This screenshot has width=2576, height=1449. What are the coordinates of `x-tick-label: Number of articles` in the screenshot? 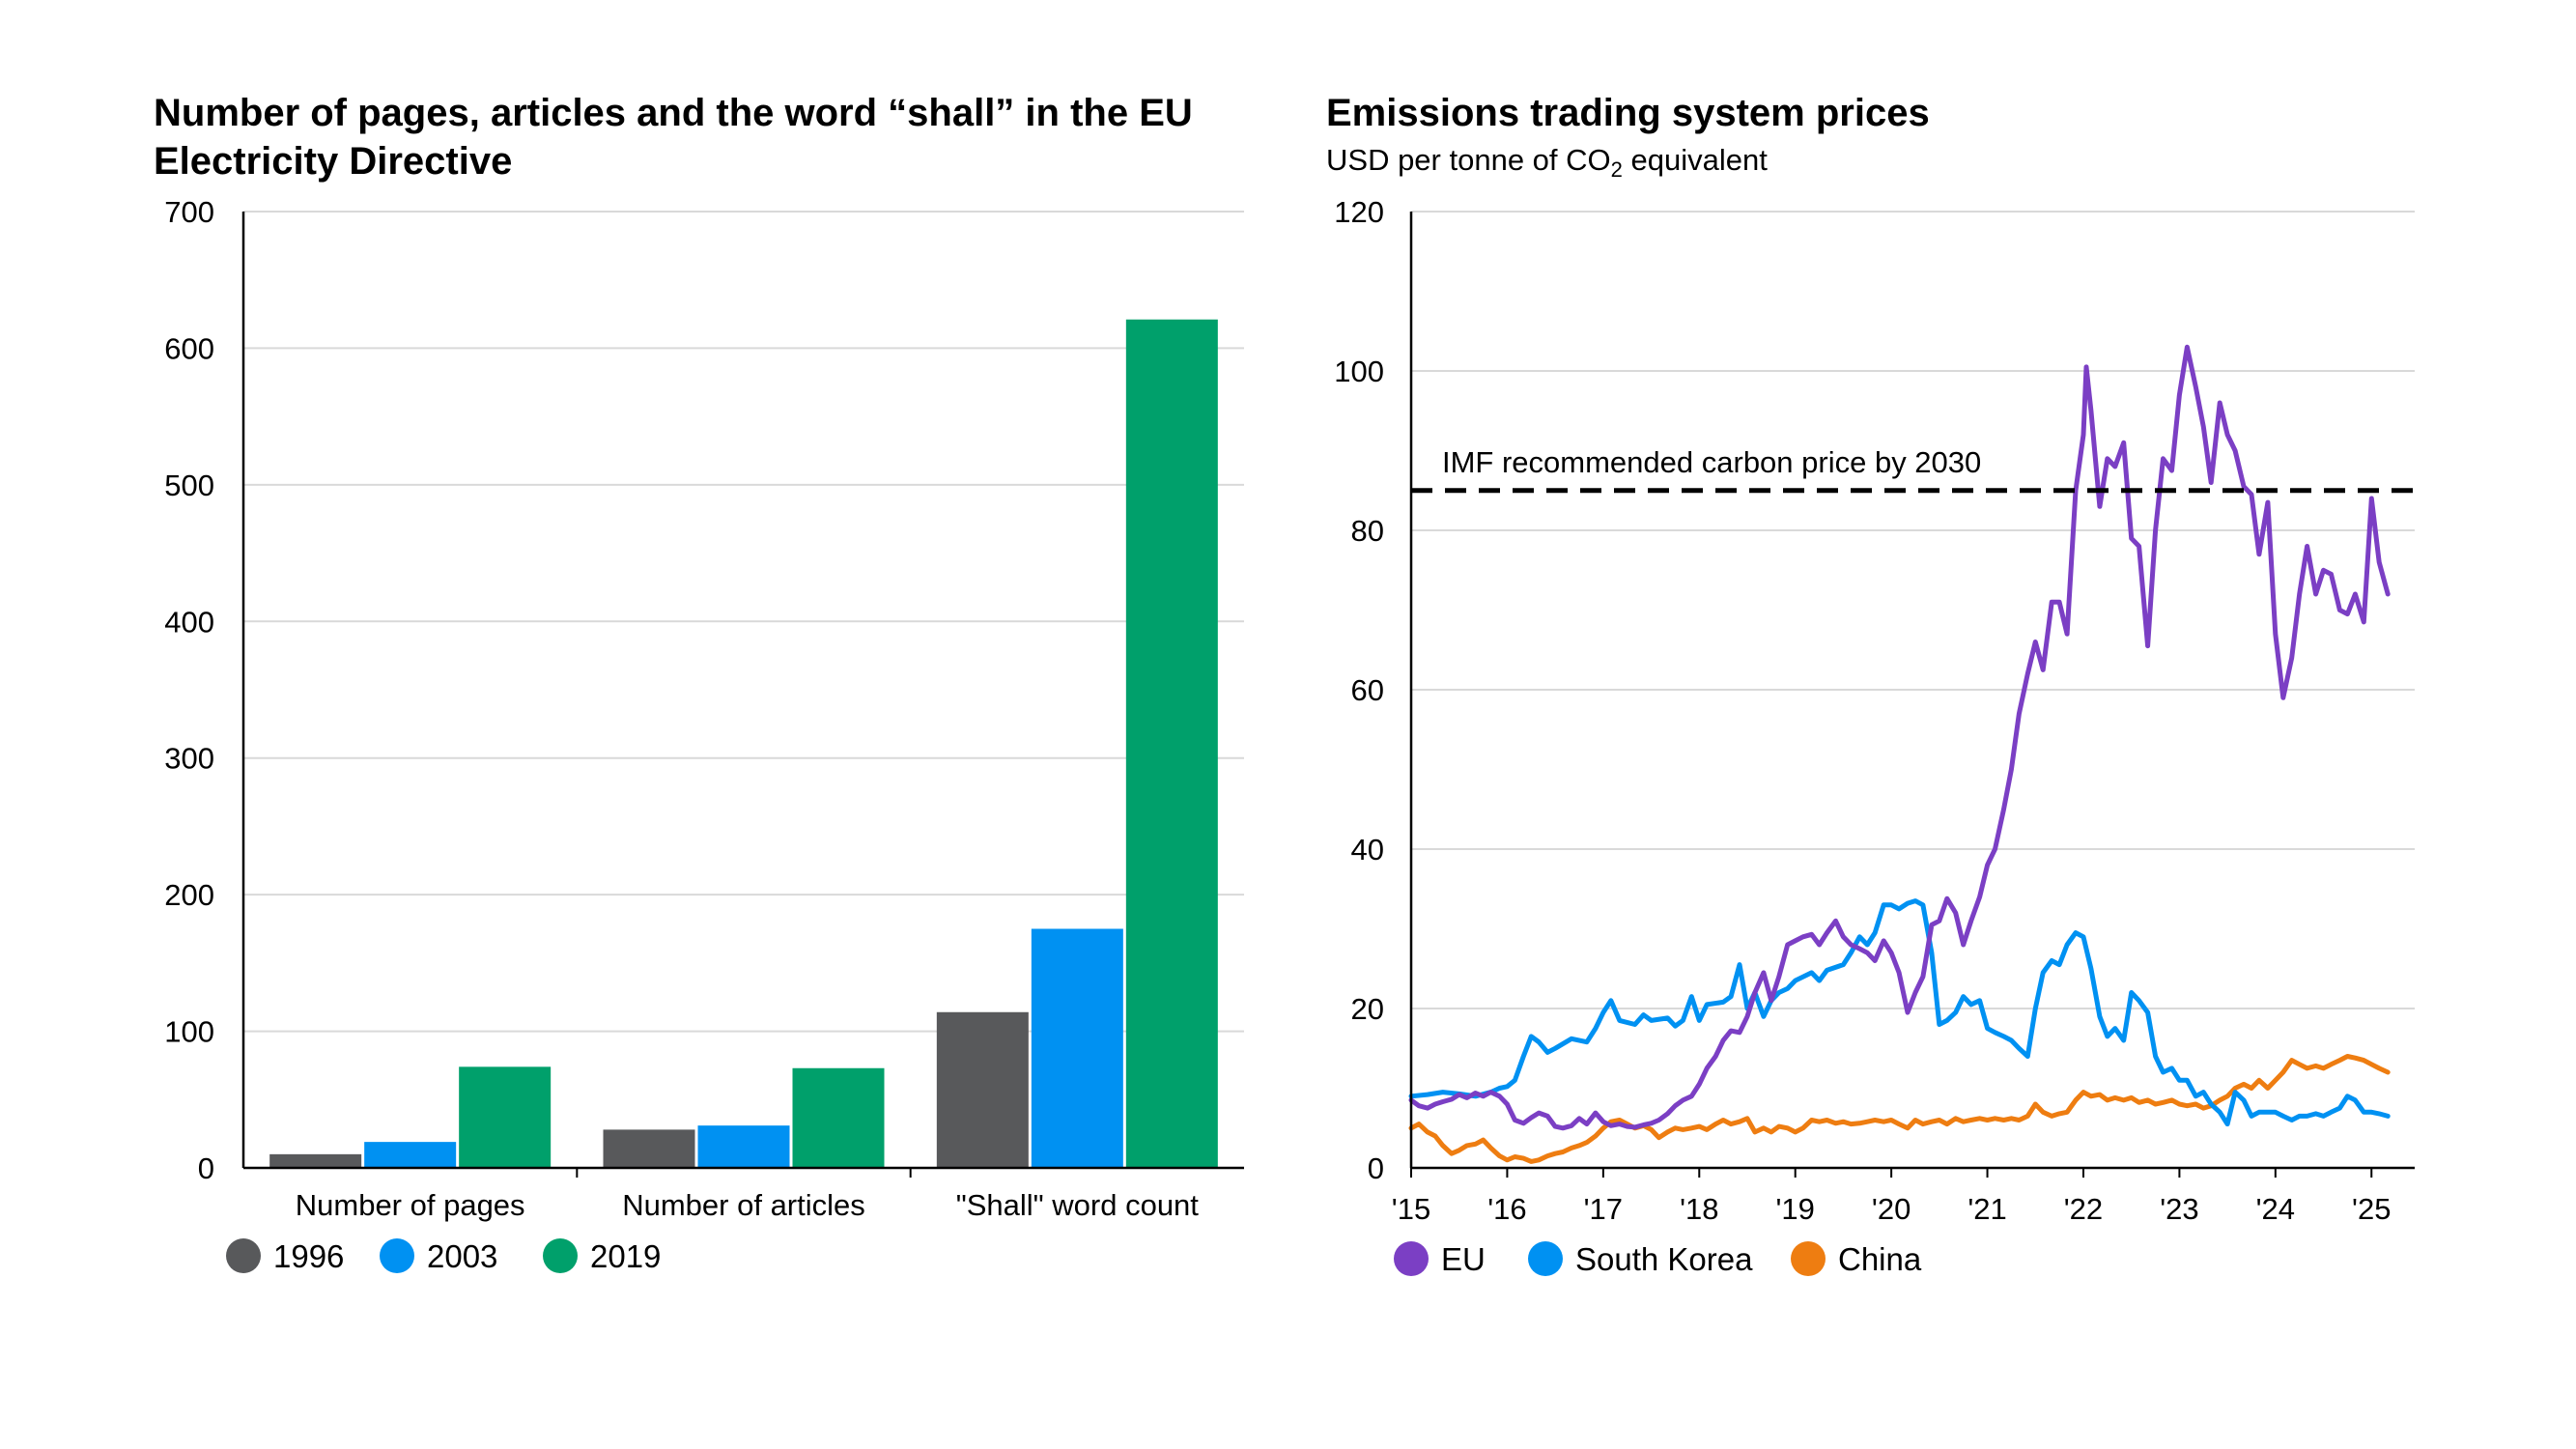 It's located at (743, 1205).